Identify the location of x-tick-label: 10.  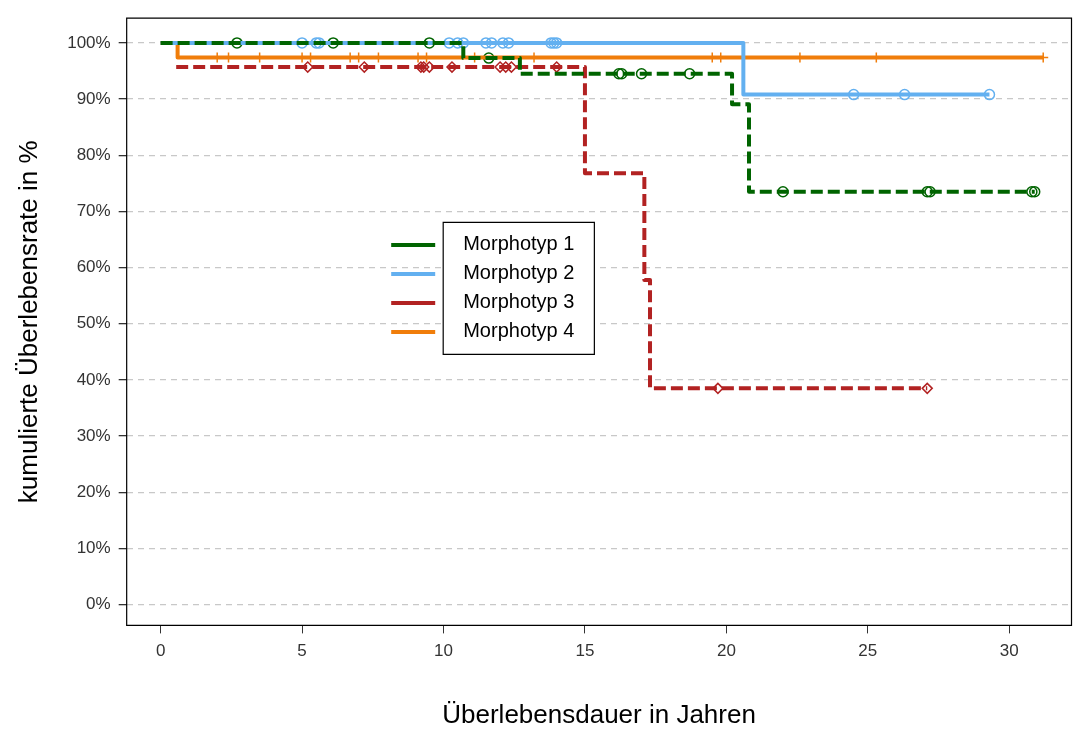
(443, 651).